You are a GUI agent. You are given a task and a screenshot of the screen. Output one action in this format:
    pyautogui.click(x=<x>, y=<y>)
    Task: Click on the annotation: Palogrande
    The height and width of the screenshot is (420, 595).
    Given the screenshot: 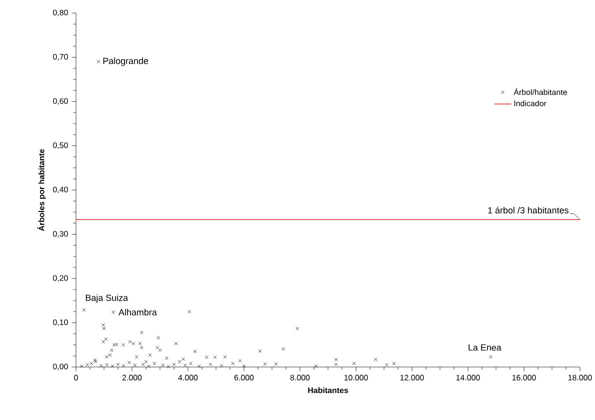 What is the action you would take?
    pyautogui.click(x=125, y=61)
    